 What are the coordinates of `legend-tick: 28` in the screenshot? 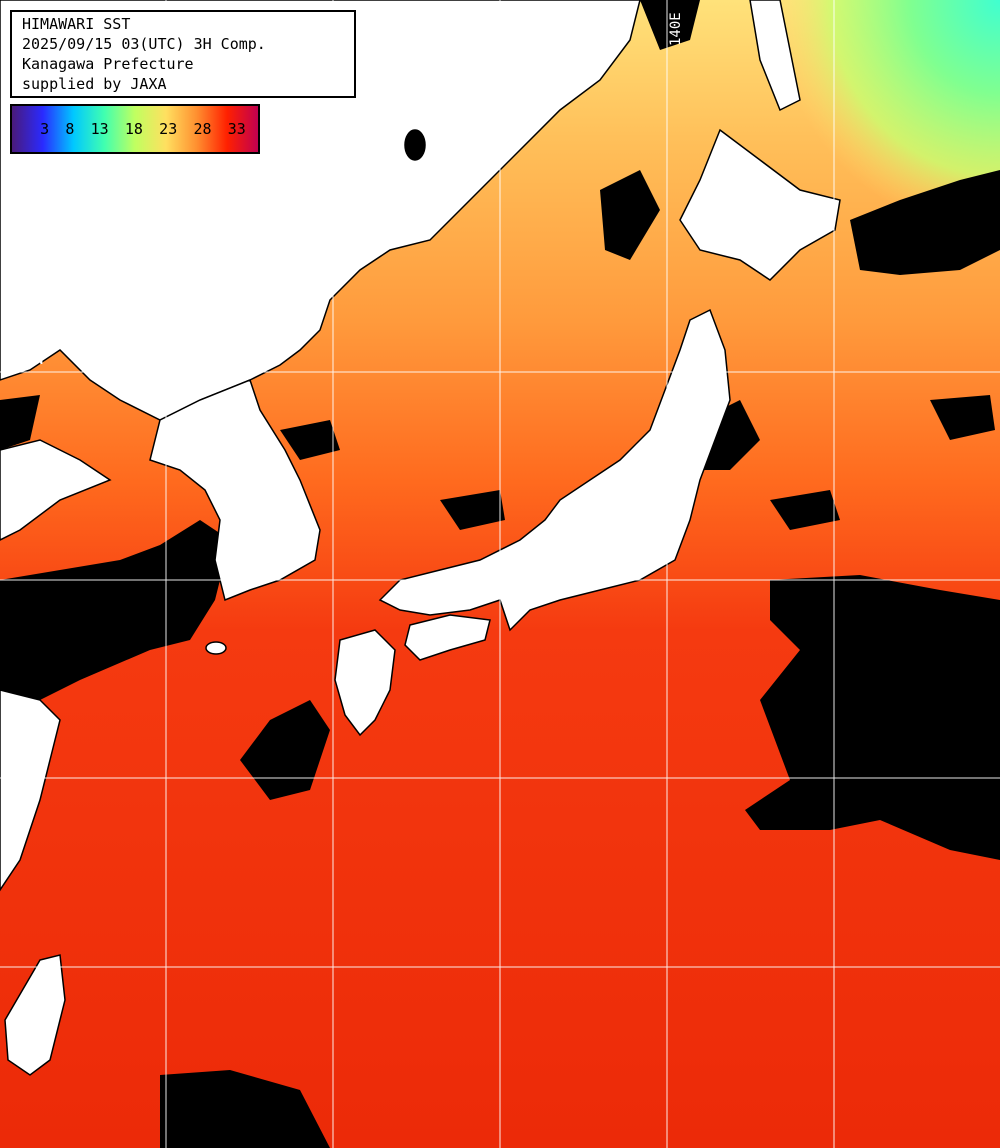 It's located at (202, 129).